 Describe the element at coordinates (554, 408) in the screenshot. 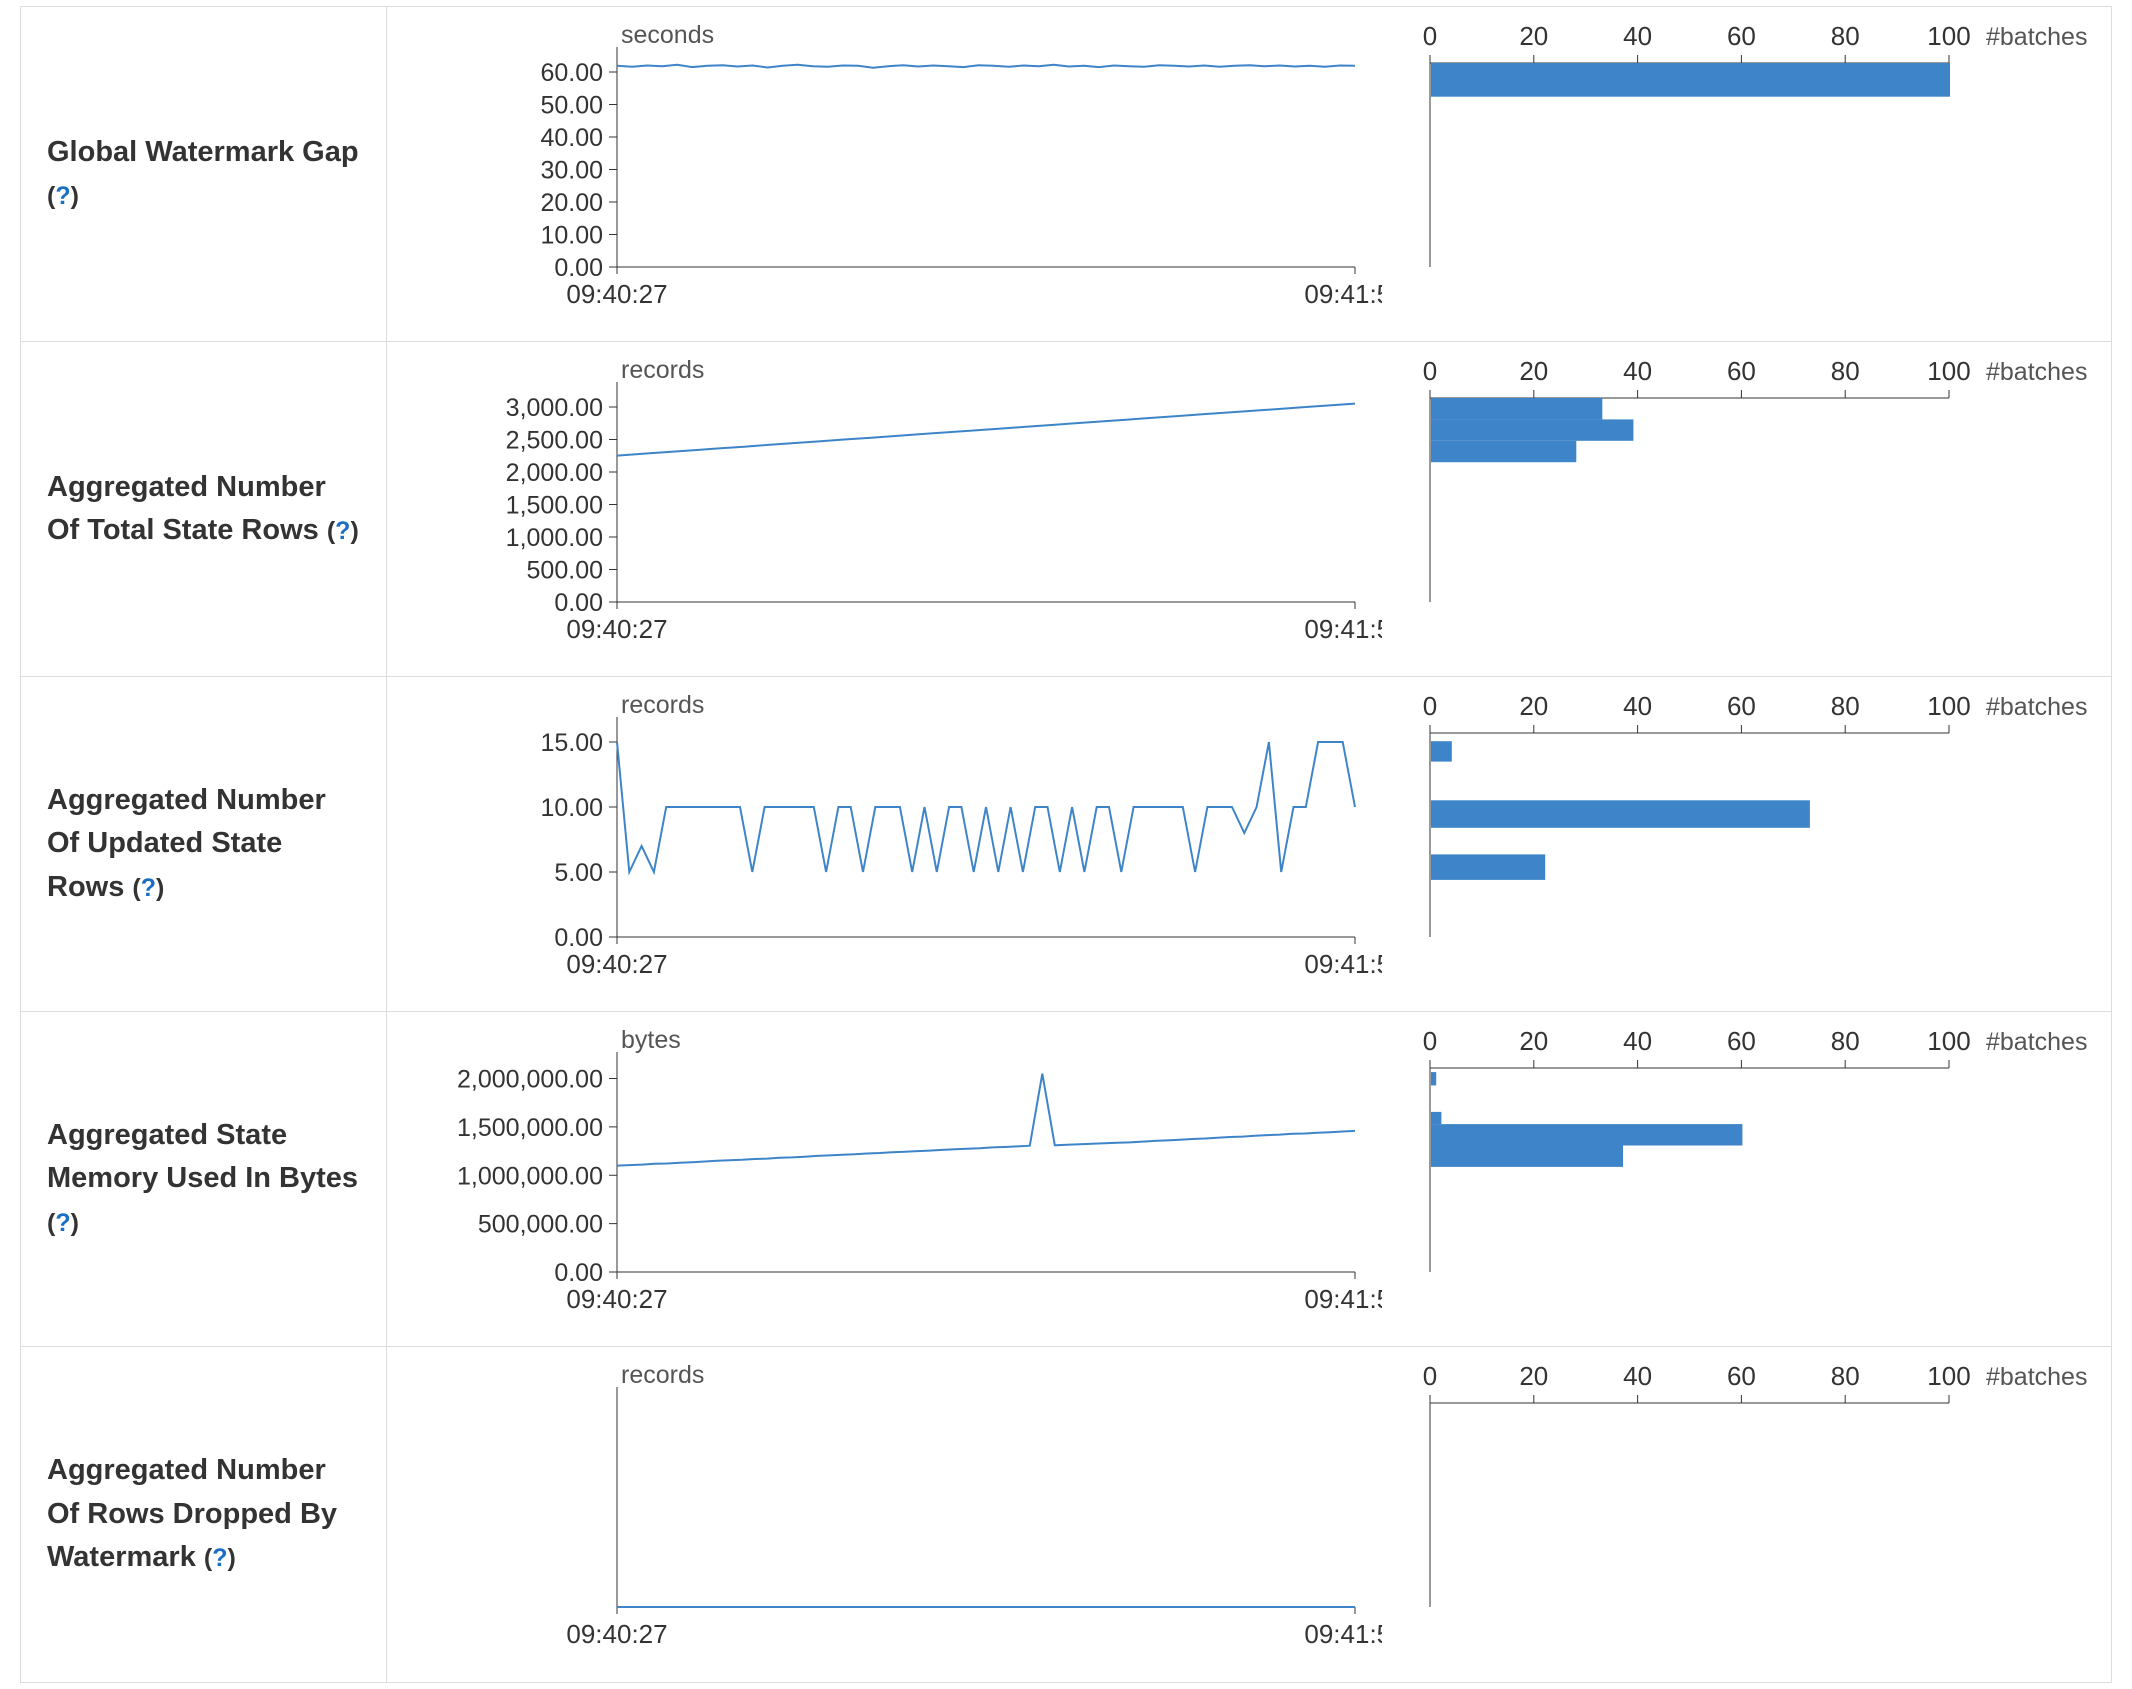

I see `svg-text: 3,000.00` at that location.